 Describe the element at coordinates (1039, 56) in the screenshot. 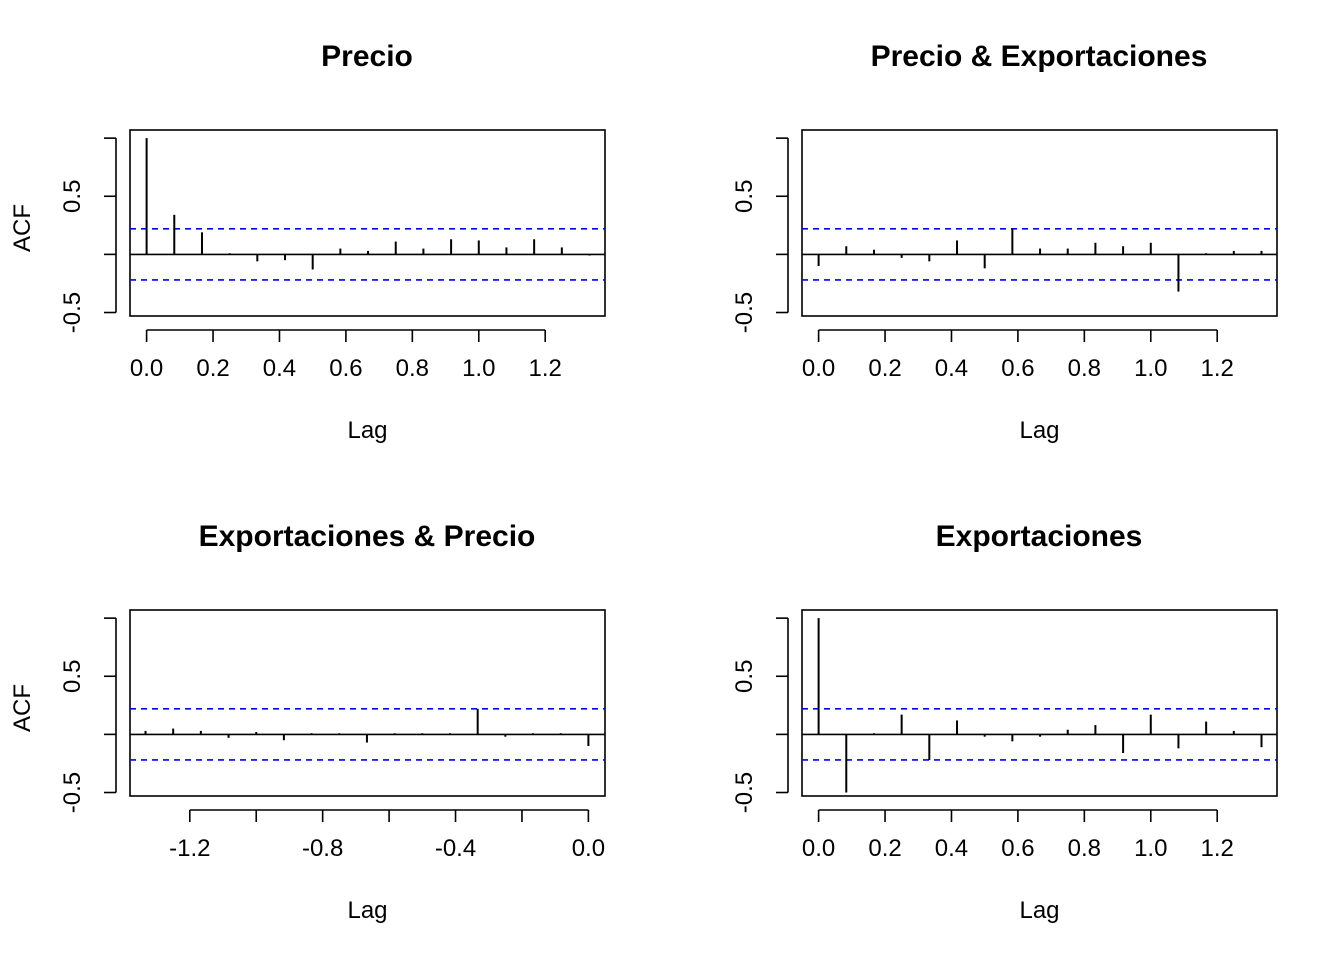

I see `panel-title: Precio & Exportaciones` at that location.